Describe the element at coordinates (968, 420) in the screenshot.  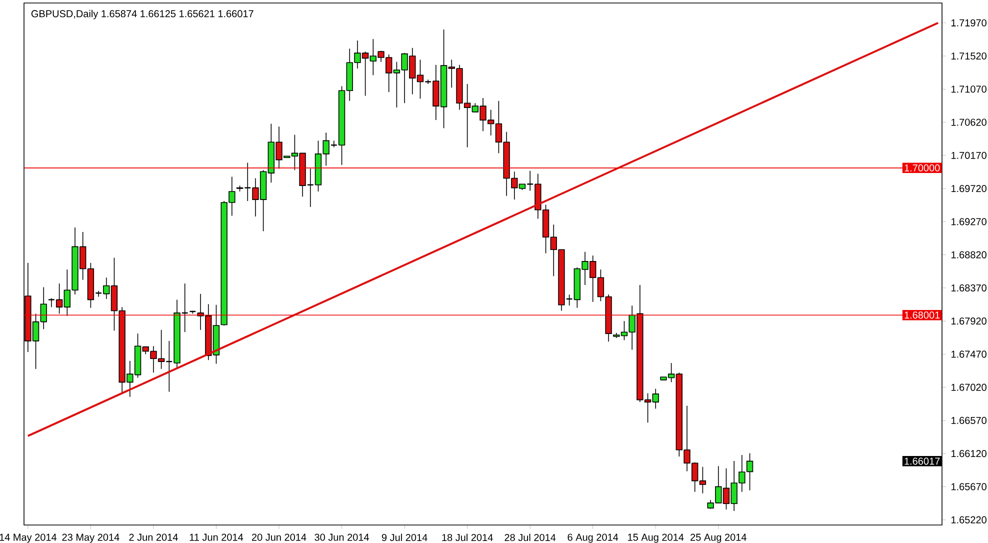
I see `y-tick-label: 1.66570` at that location.